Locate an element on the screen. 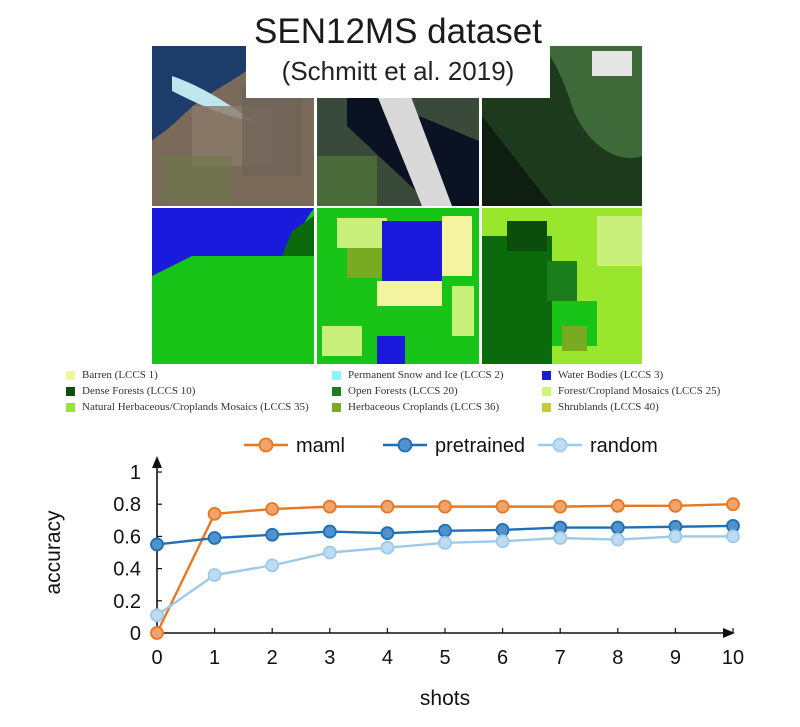 This screenshot has width=800, height=727. lccs-legend-item: Forest/Cropland Mosaics (LCCS 25) is located at coordinates (631, 391).